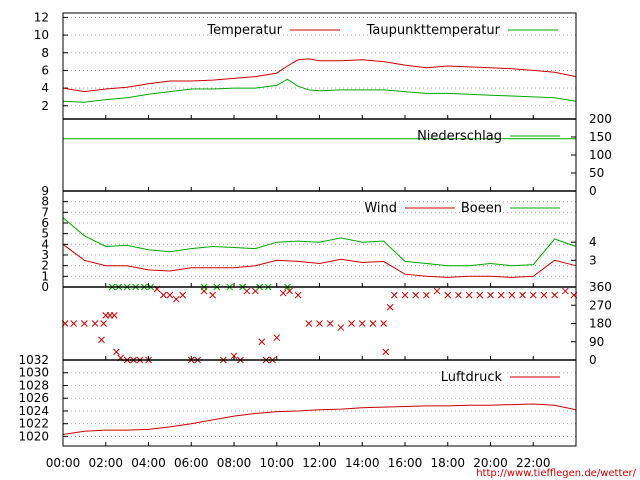 This screenshot has width=640, height=480. Describe the element at coordinates (33, 411) in the screenshot. I see `y-tick-label: 1024` at that location.